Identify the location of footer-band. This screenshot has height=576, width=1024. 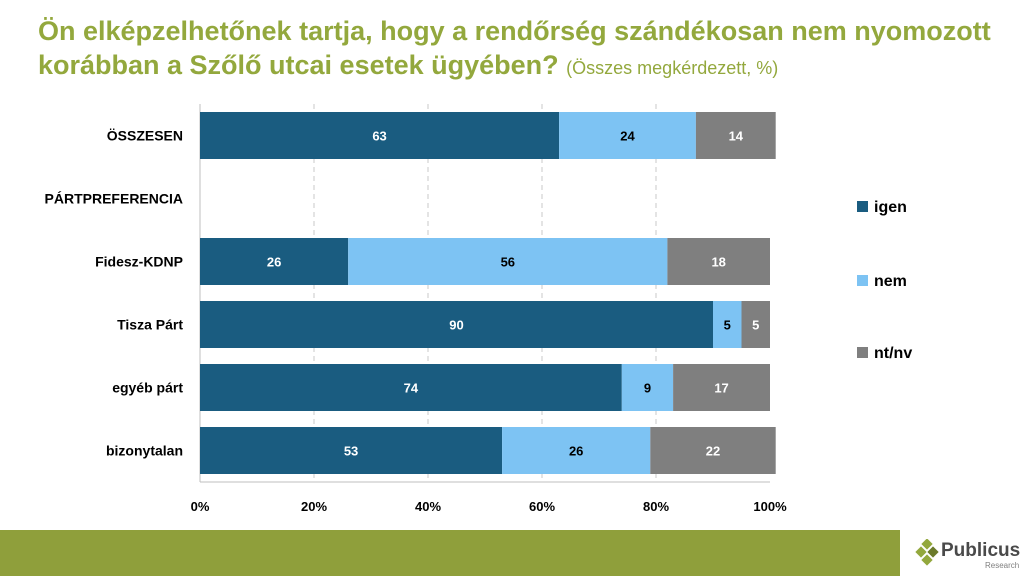
(450, 553).